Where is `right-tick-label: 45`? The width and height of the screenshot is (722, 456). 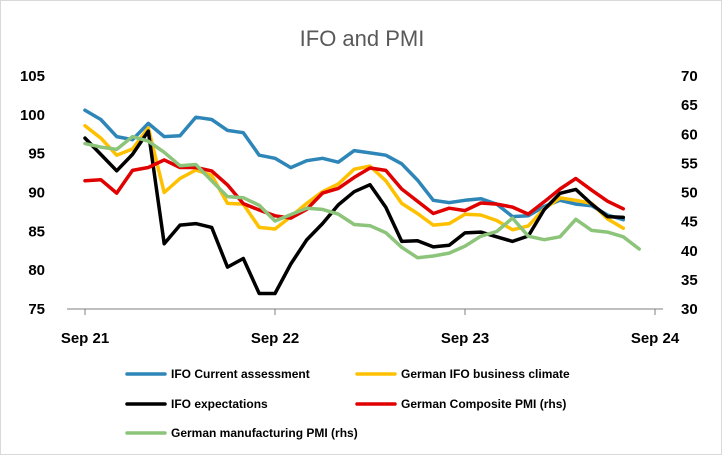 right-tick-label: 45 is located at coordinates (689, 222).